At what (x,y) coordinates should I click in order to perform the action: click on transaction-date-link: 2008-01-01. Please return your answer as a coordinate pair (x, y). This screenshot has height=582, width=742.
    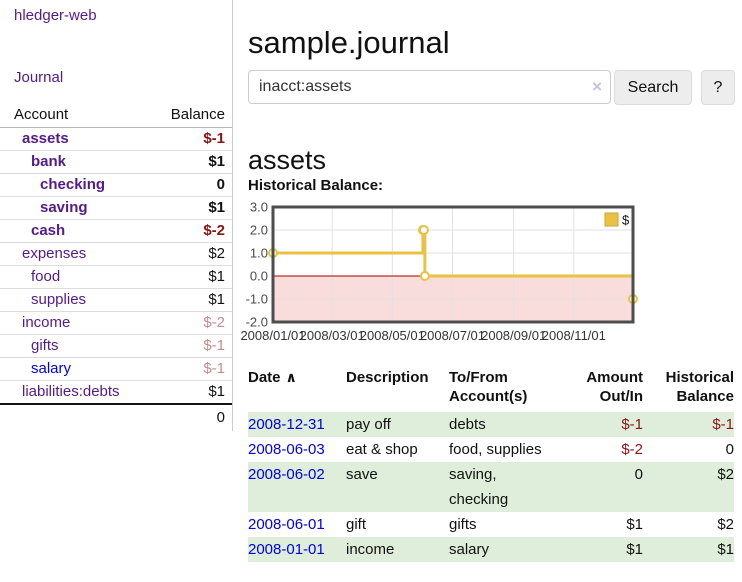
    Looking at the image, I should click on (286, 549).